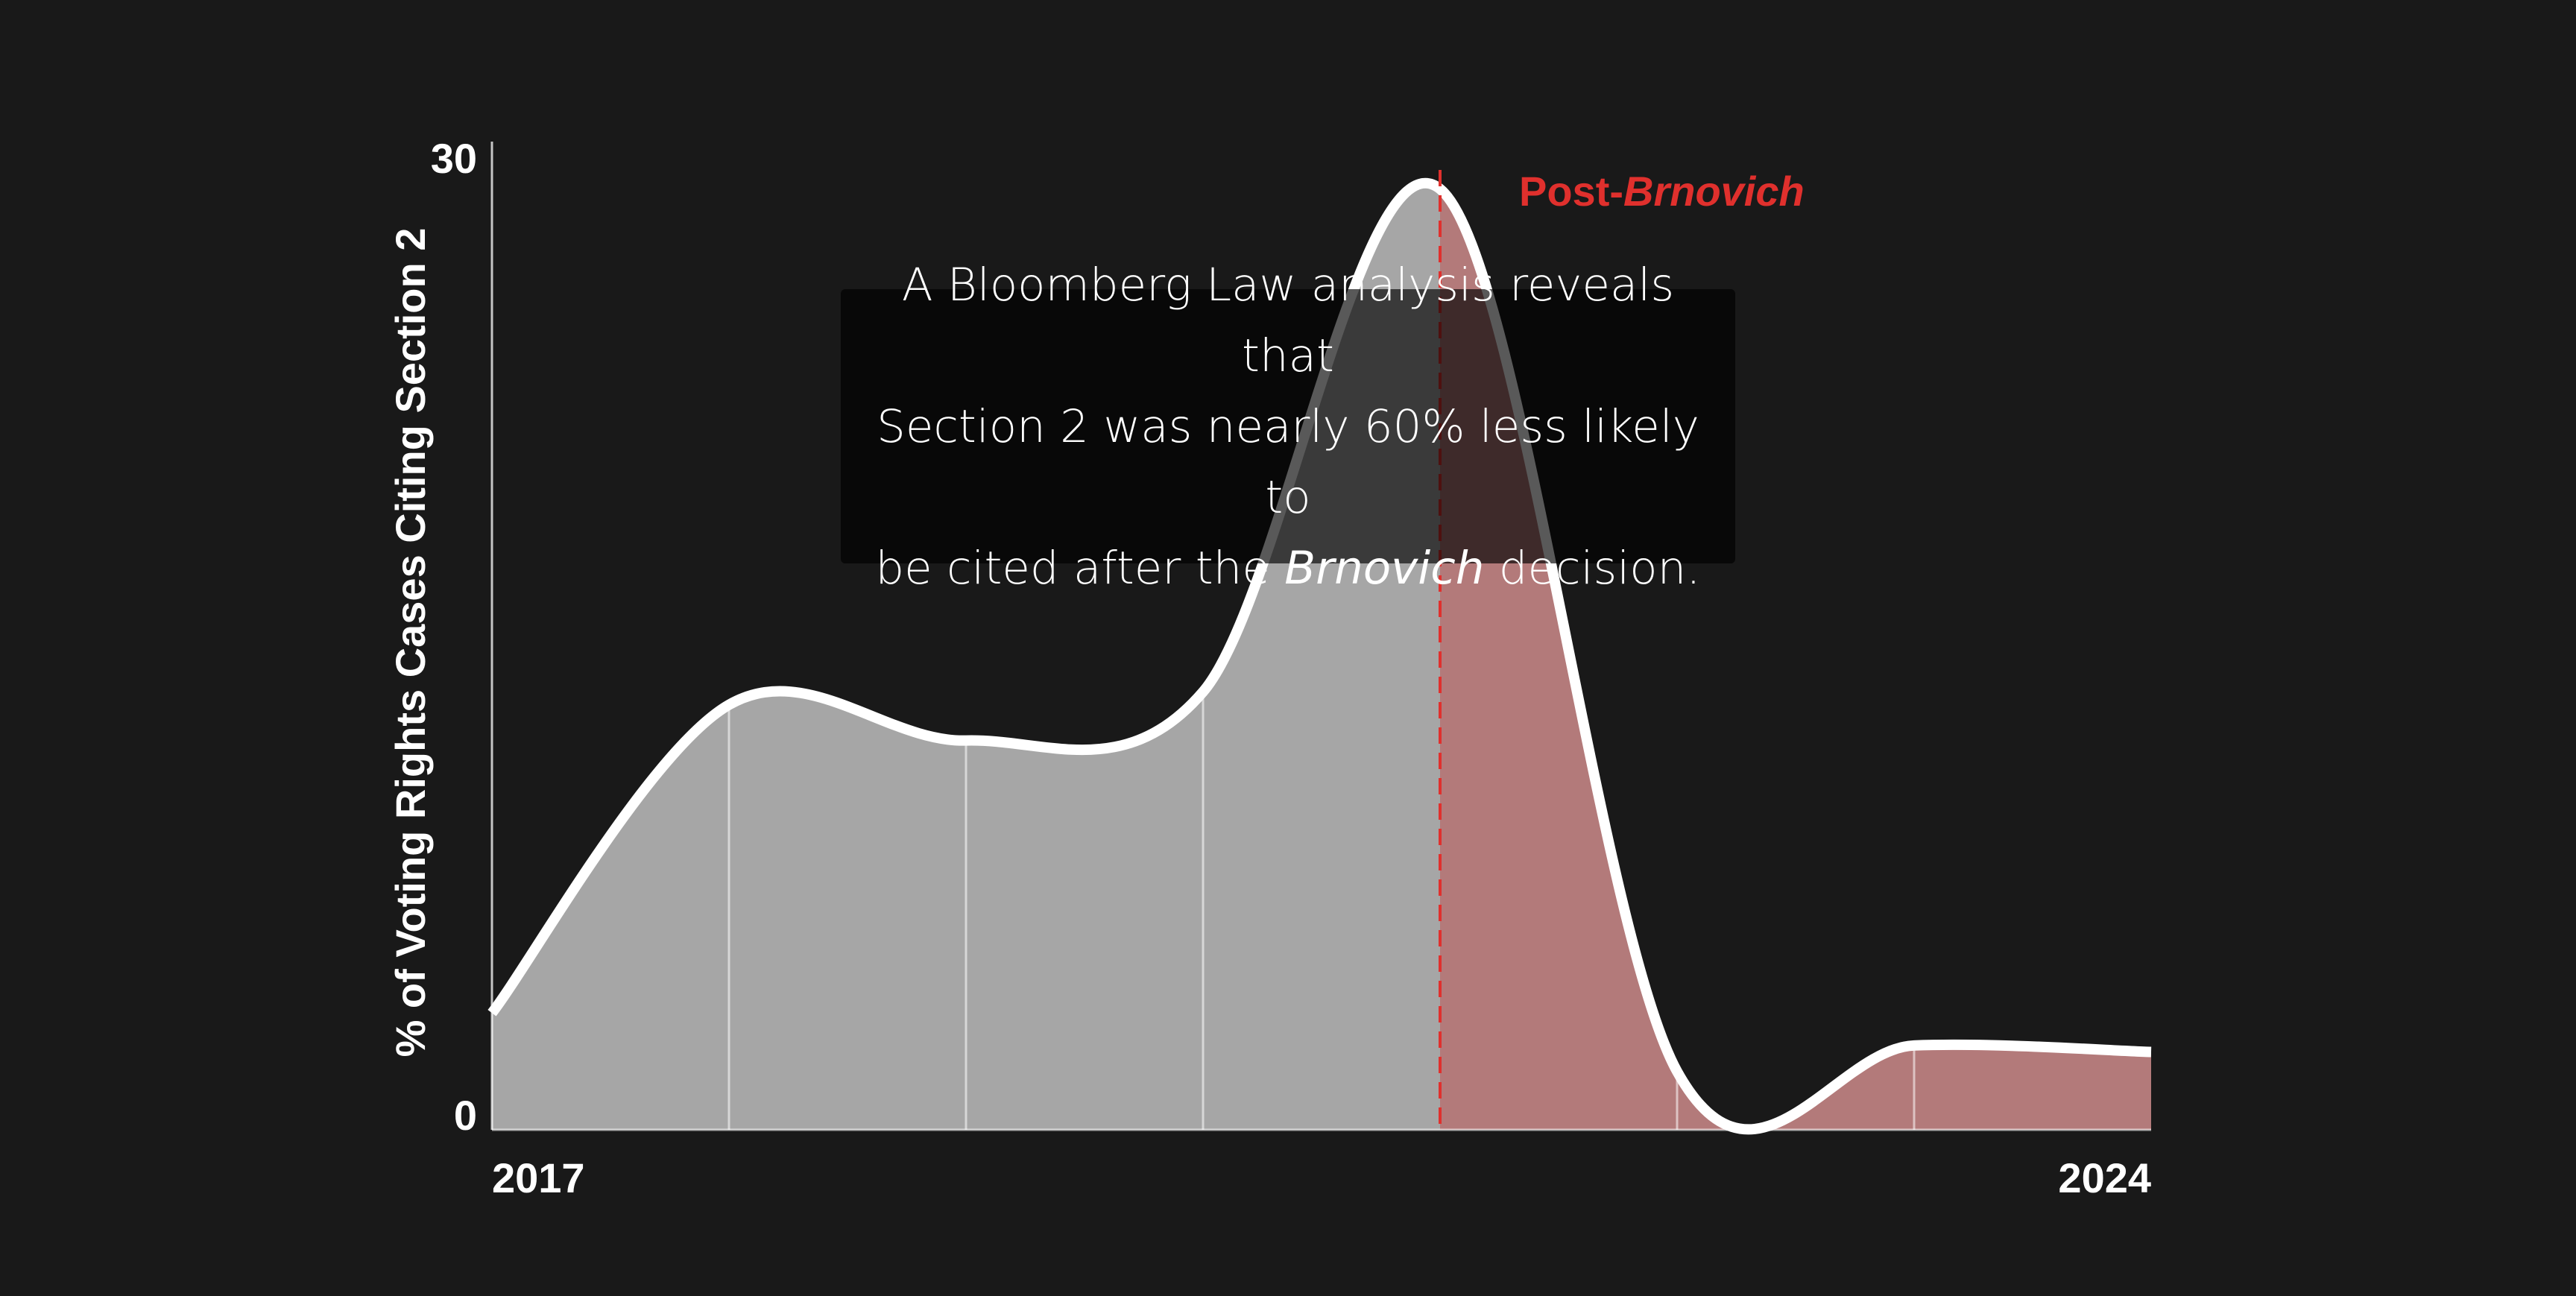  Describe the element at coordinates (466, 1115) in the screenshot. I see `y-tick-label-bottom: 0` at that location.